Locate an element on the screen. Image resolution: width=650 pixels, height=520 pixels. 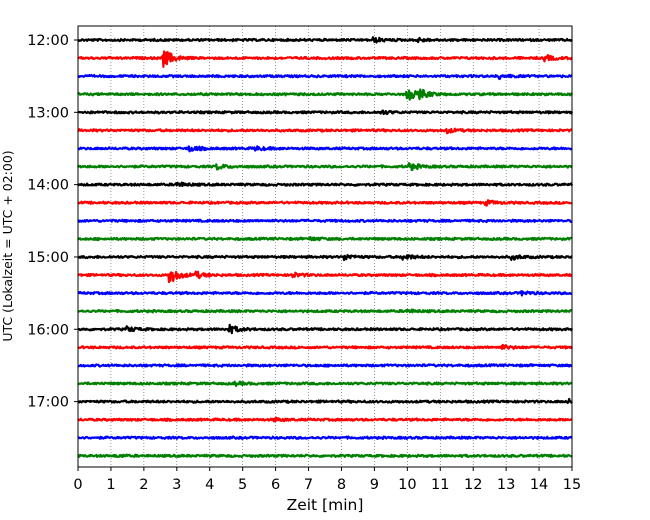
y-tick-label: 14:00 is located at coordinates (48, 186).